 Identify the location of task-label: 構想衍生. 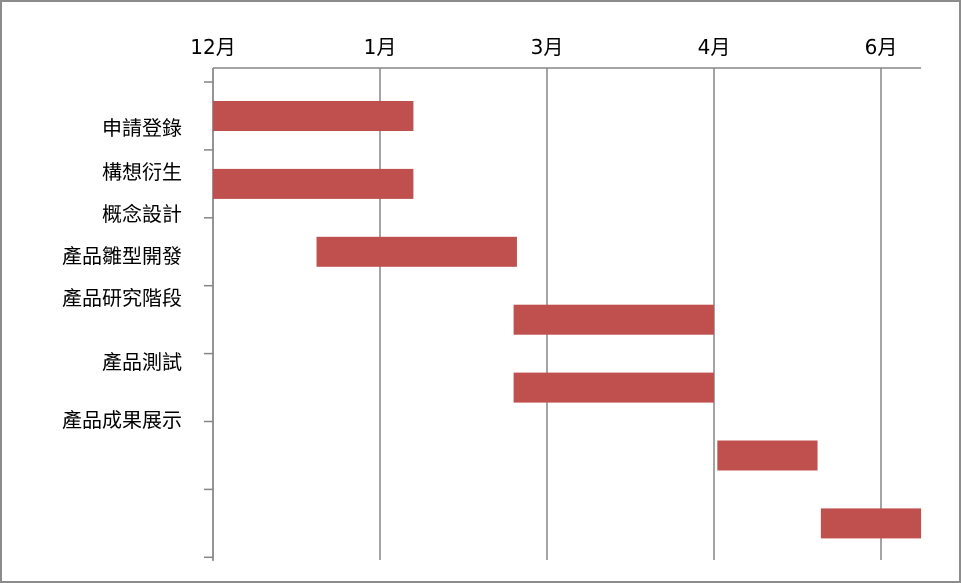
(142, 172).